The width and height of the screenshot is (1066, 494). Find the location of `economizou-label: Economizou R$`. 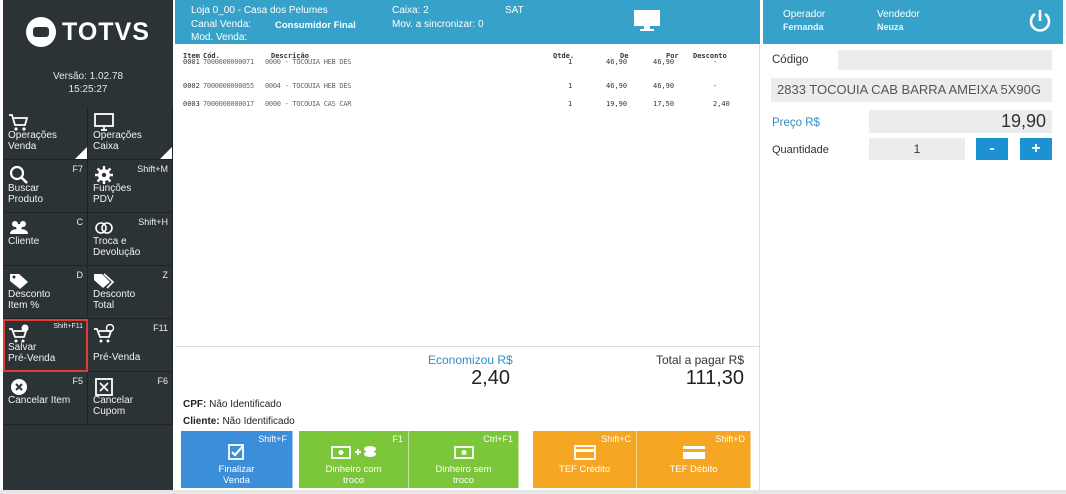

economizou-label: Economizou R$ is located at coordinates (470, 360).